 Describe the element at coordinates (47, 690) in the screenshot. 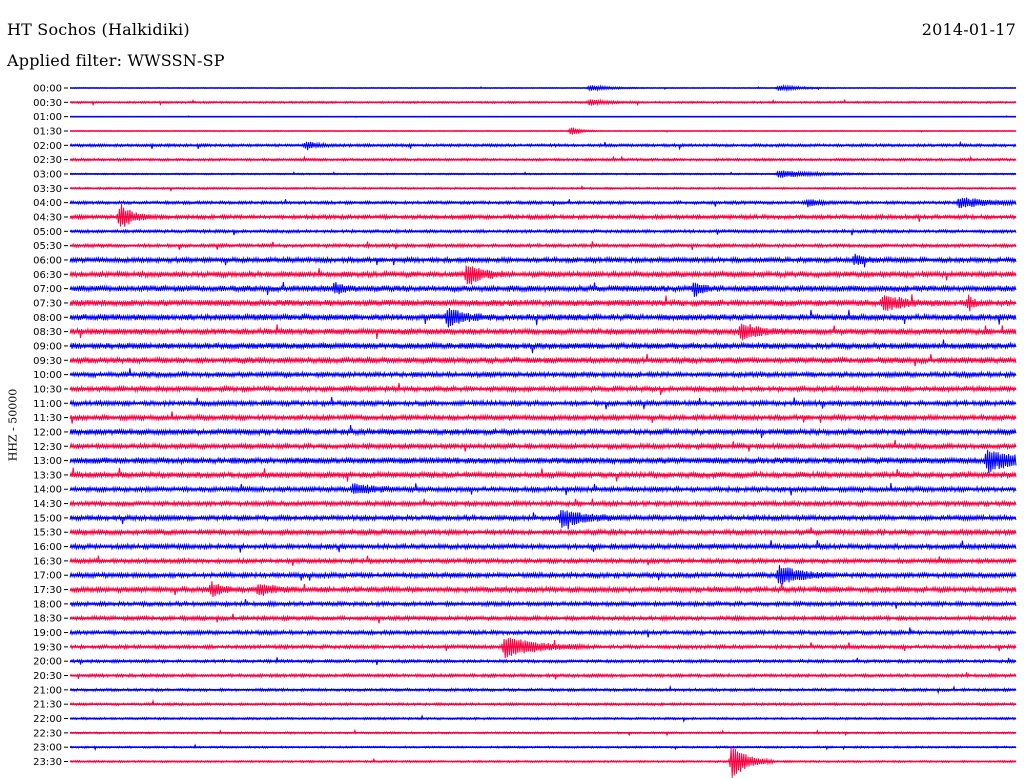

I see `time-tick-label: 21:00` at that location.